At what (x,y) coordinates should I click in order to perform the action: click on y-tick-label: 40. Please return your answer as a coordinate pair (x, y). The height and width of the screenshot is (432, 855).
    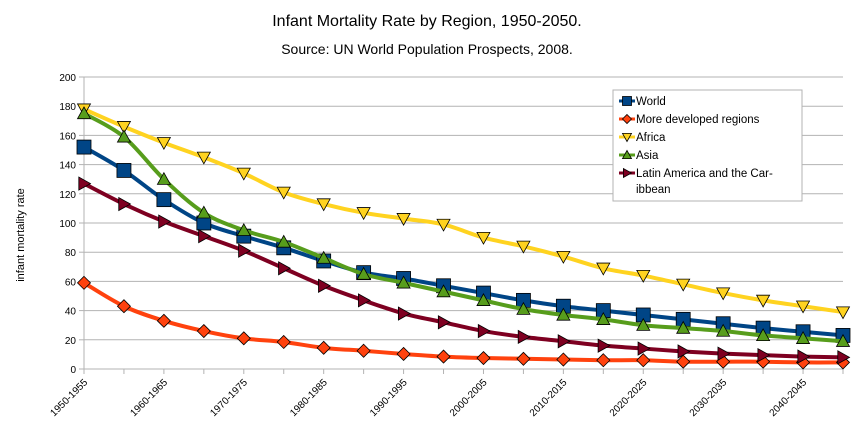
    Looking at the image, I should click on (71, 312).